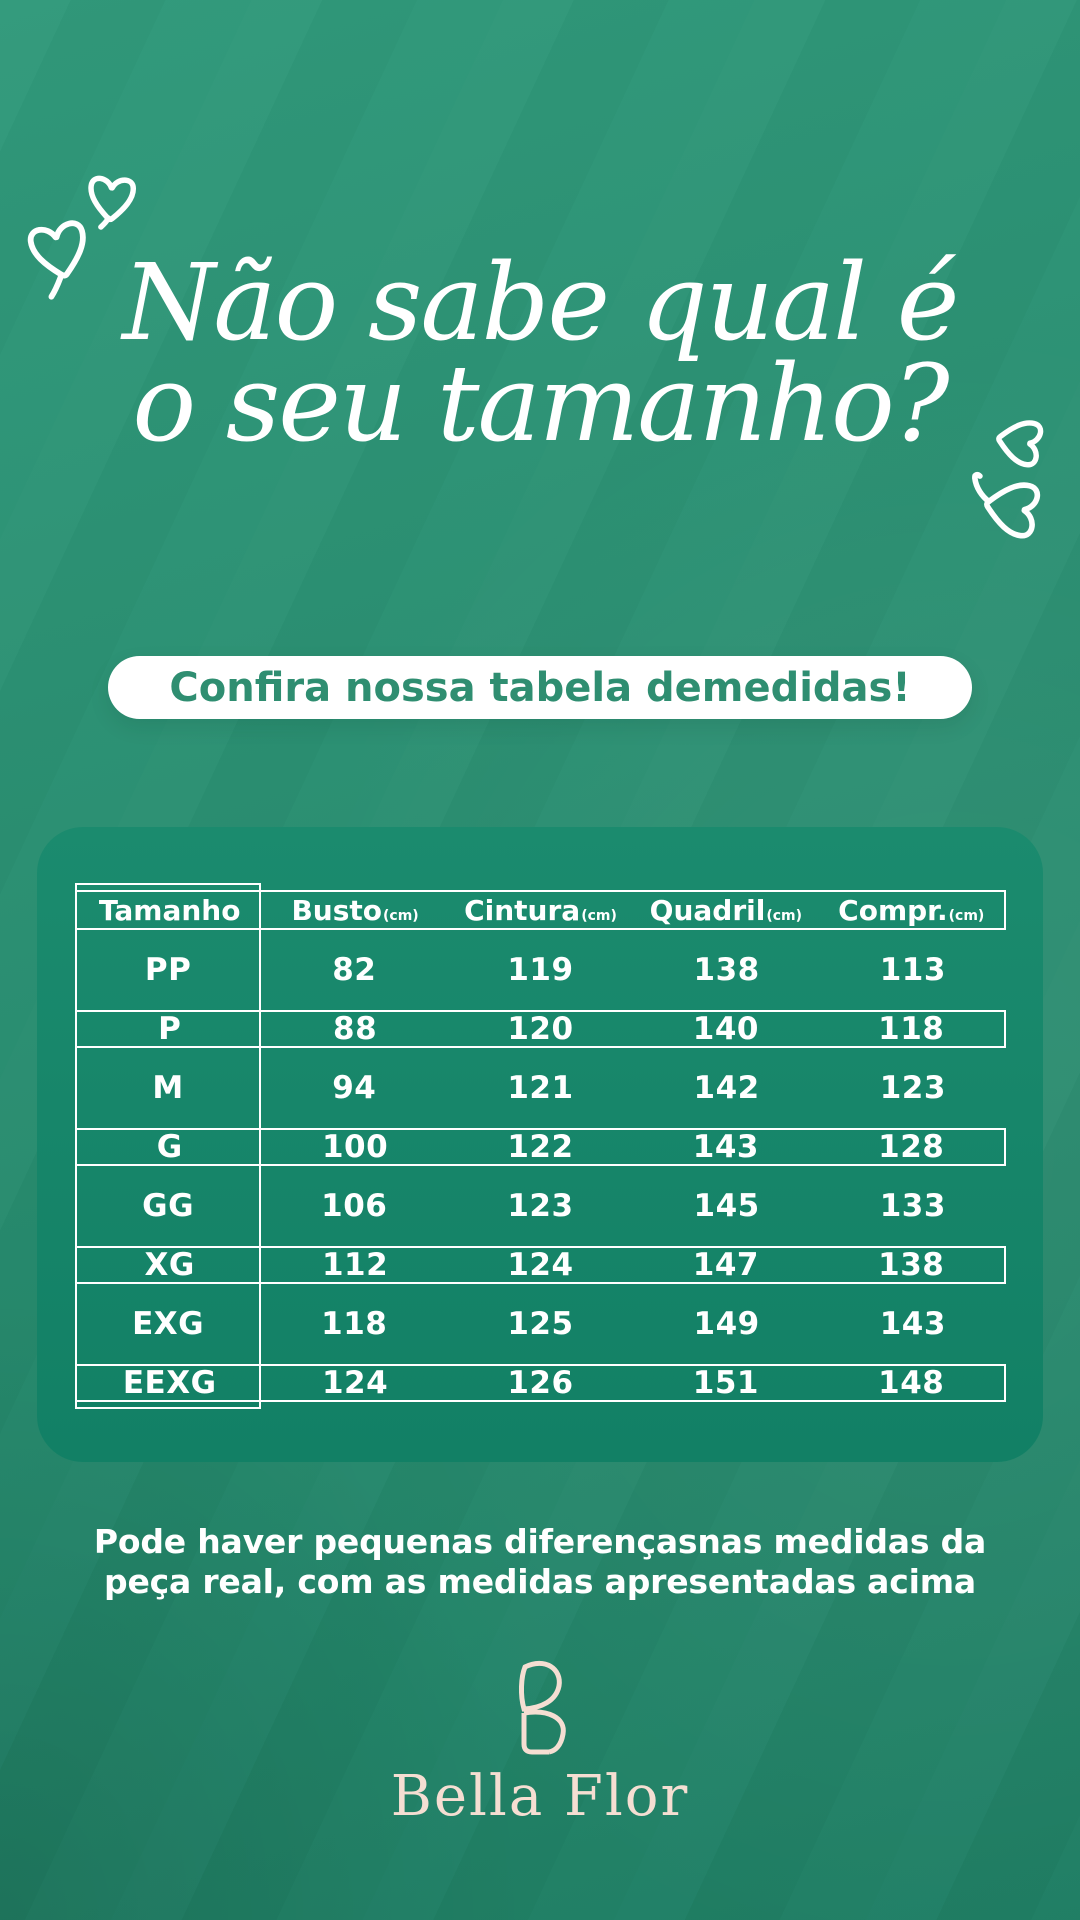 The image size is (1080, 1920). What do you see at coordinates (726, 1206) in the screenshot?
I see `measure-value: 145` at bounding box center [726, 1206].